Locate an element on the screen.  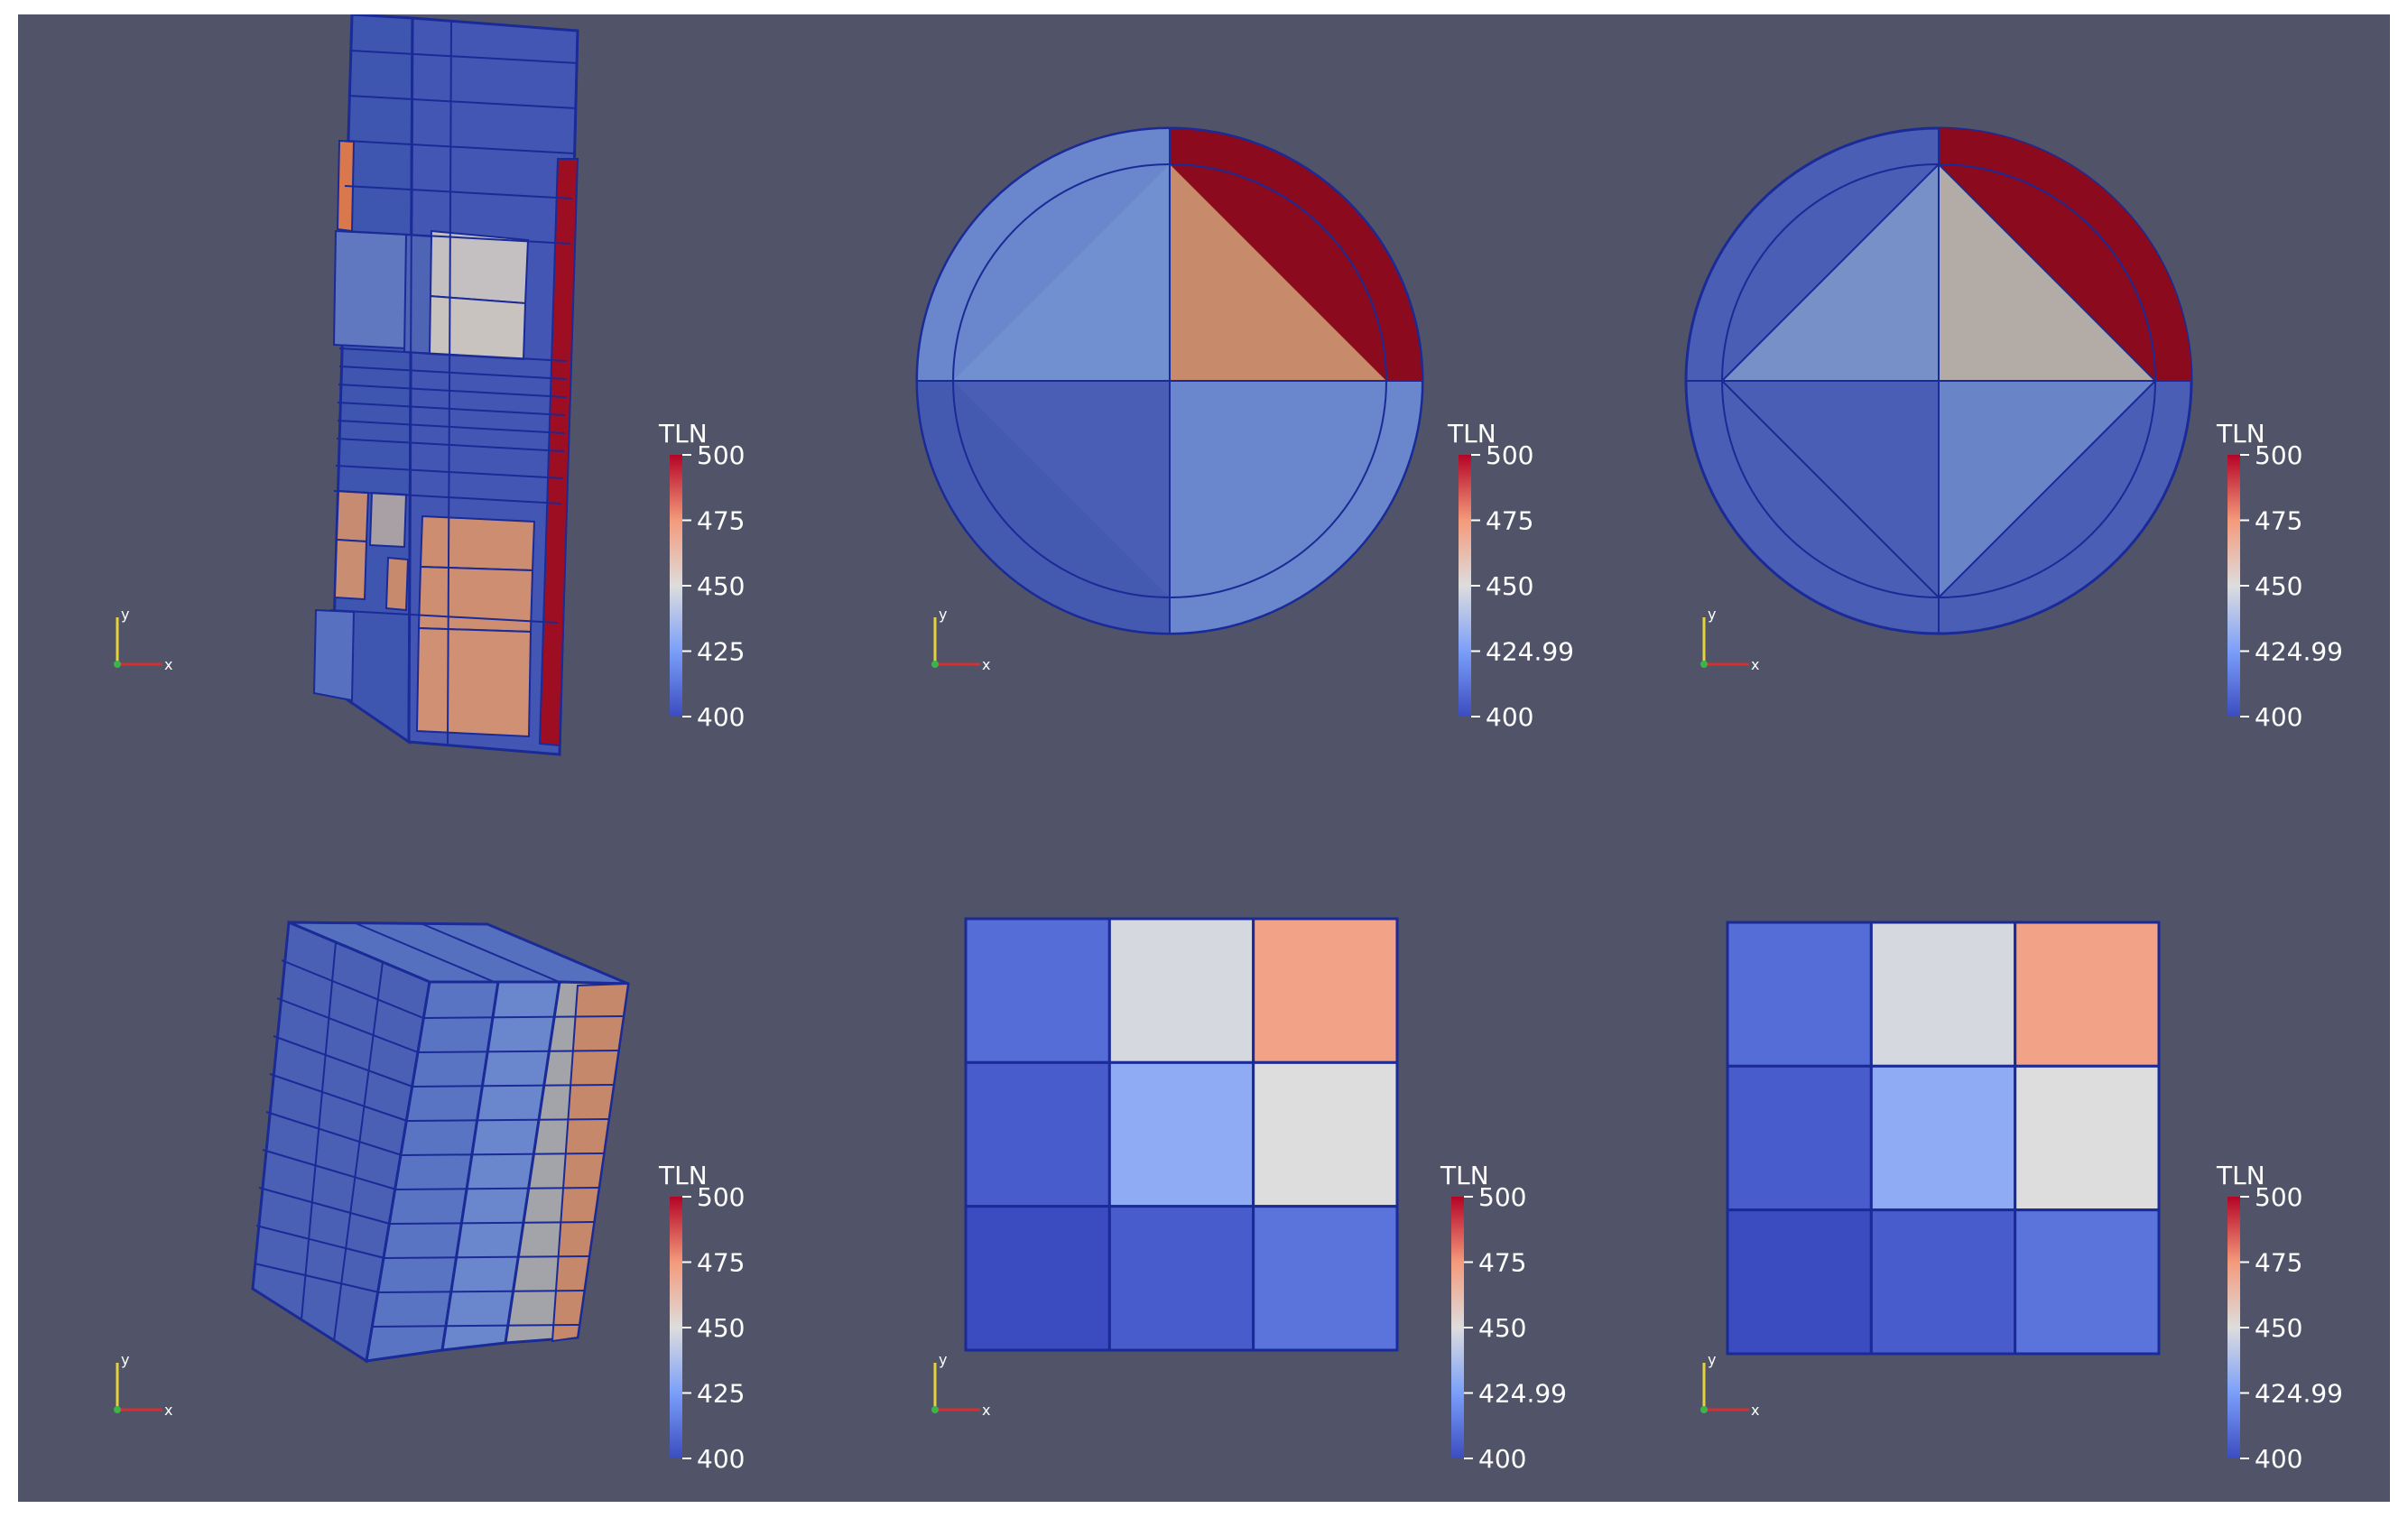
circle-inner-br is located at coordinates (1278, 489).